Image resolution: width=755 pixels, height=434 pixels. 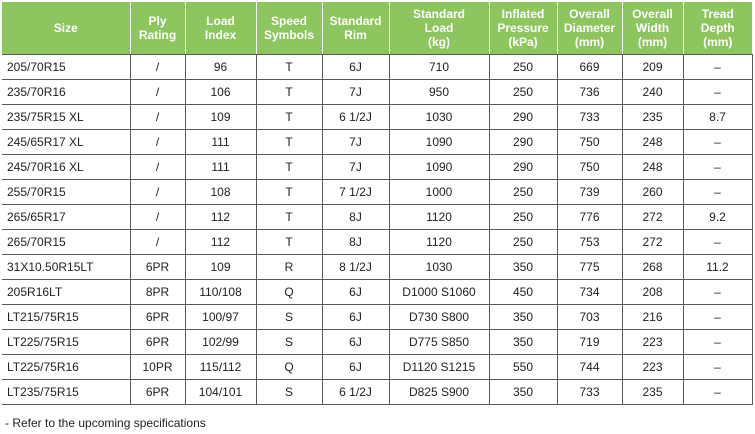 I want to click on header-standard-load-line: Standard, so click(x=438, y=14).